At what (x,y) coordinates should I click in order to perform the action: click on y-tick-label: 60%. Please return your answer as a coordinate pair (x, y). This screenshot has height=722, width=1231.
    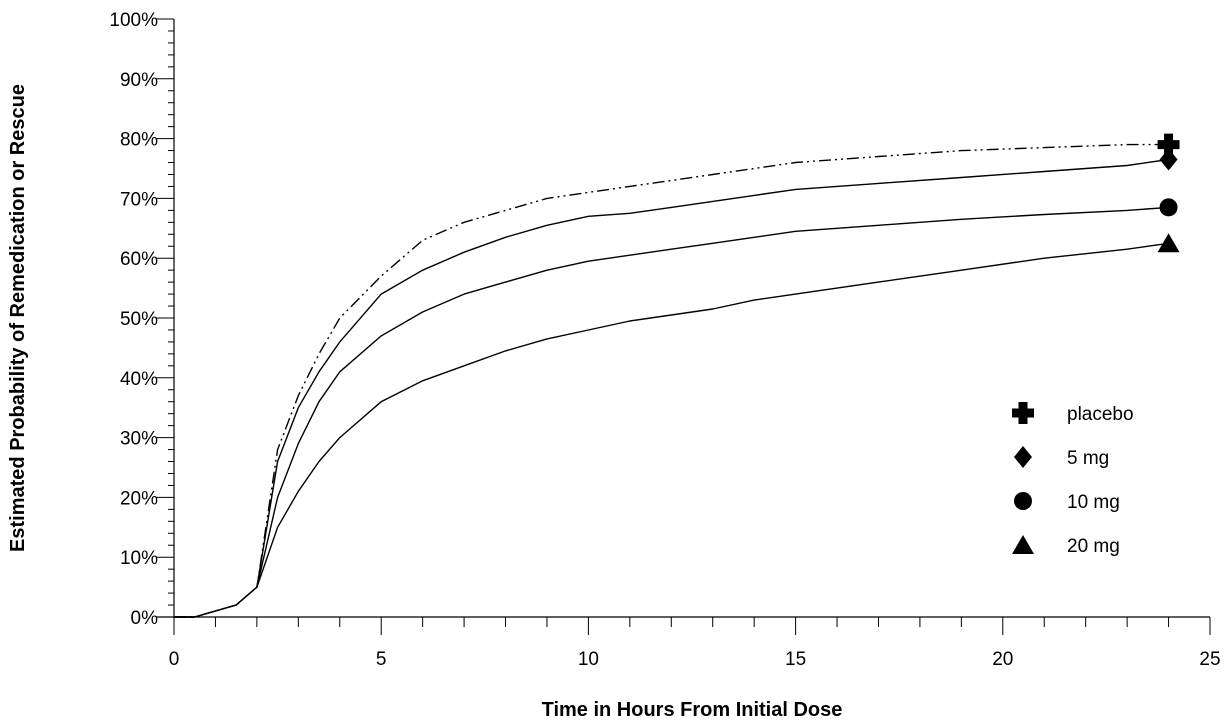
    Looking at the image, I should click on (139, 259).